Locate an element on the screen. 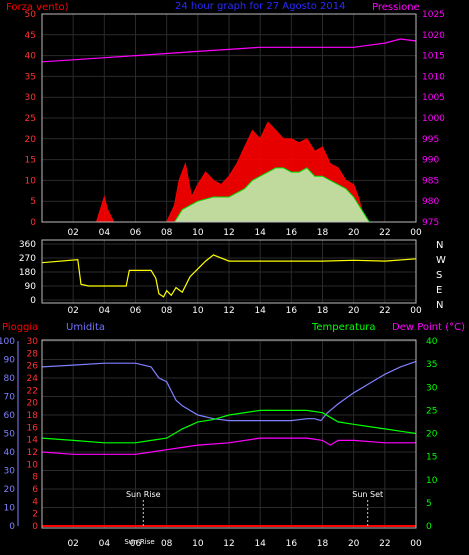 This screenshot has height=555, width=469. temperature-tick-label: 0 is located at coordinates (429, 527).